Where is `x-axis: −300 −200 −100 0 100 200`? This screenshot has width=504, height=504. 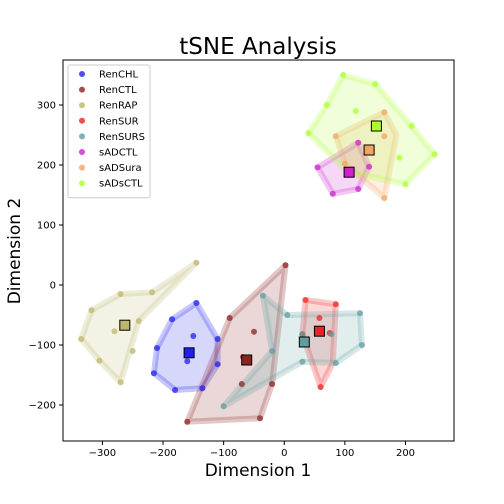 x-axis: −300 −200 −100 0 100 200 is located at coordinates (252, 450).